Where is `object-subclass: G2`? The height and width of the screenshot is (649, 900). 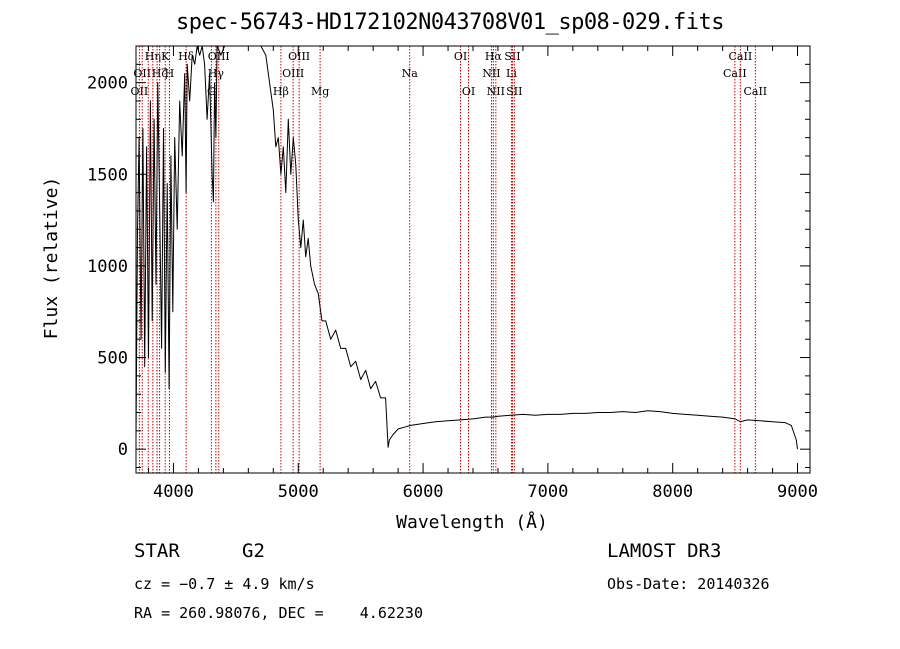 object-subclass: G2 is located at coordinates (253, 551).